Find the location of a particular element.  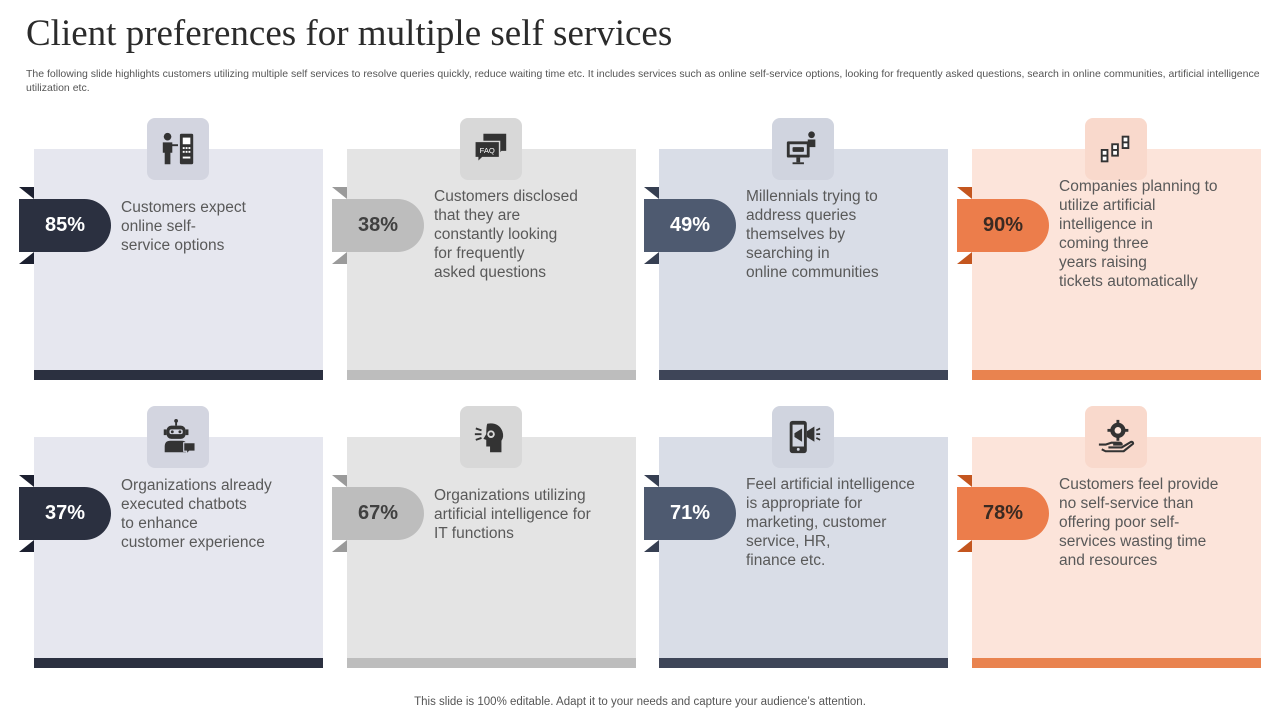

ai-head-icon is located at coordinates (491, 437).